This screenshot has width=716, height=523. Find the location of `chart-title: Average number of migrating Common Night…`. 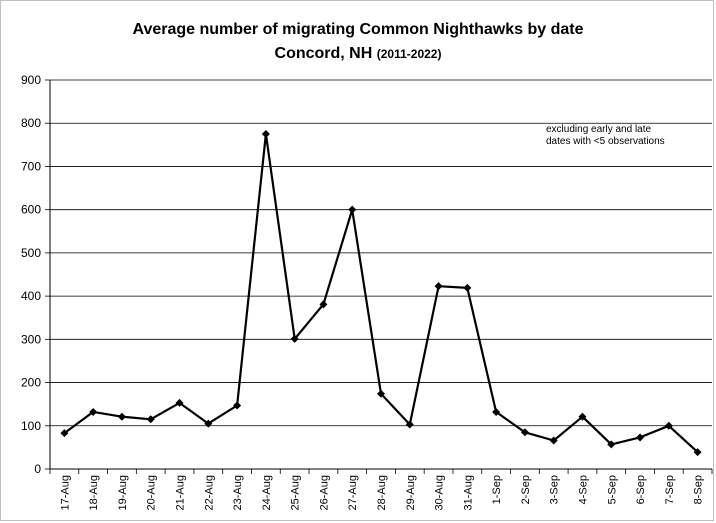

chart-title: Average number of migrating Common Night… is located at coordinates (358, 29).